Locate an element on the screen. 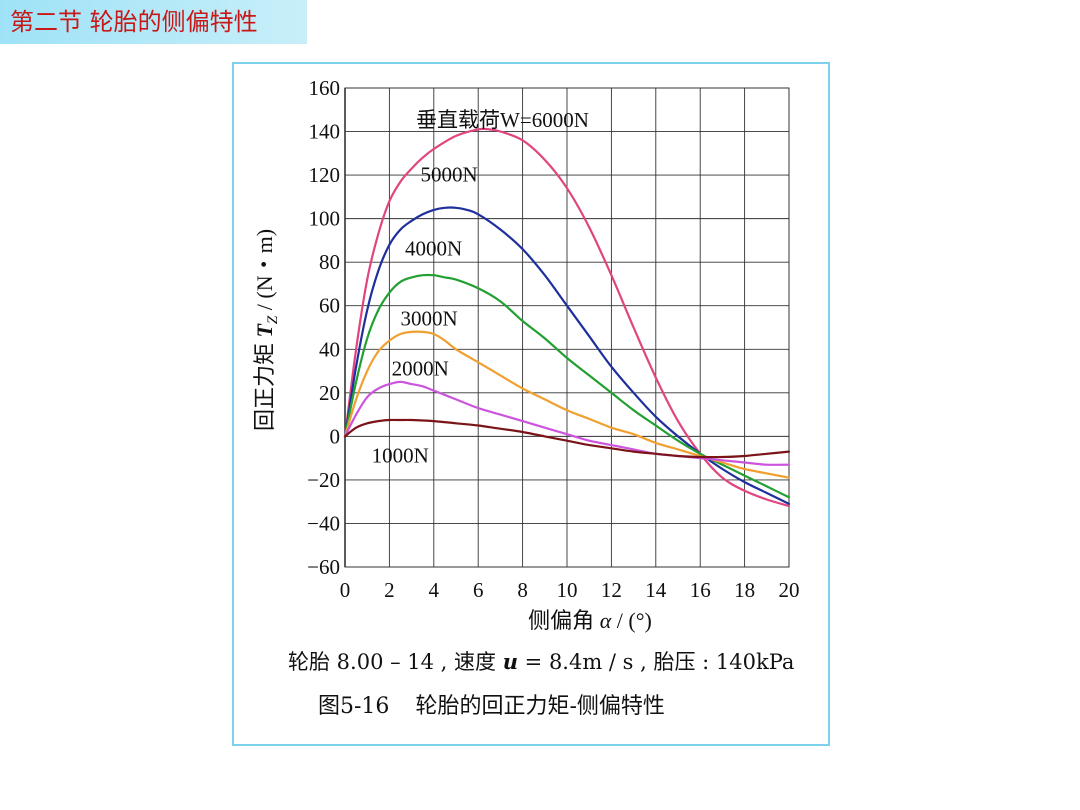 The image size is (1080, 810). x-tick-label-2: 2 is located at coordinates (389, 590).